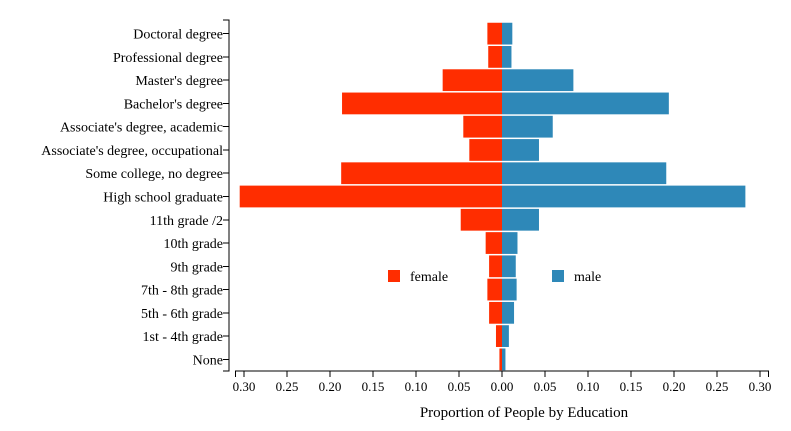 This screenshot has width=791, height=431. I want to click on legend-label-male: male, so click(587, 277).